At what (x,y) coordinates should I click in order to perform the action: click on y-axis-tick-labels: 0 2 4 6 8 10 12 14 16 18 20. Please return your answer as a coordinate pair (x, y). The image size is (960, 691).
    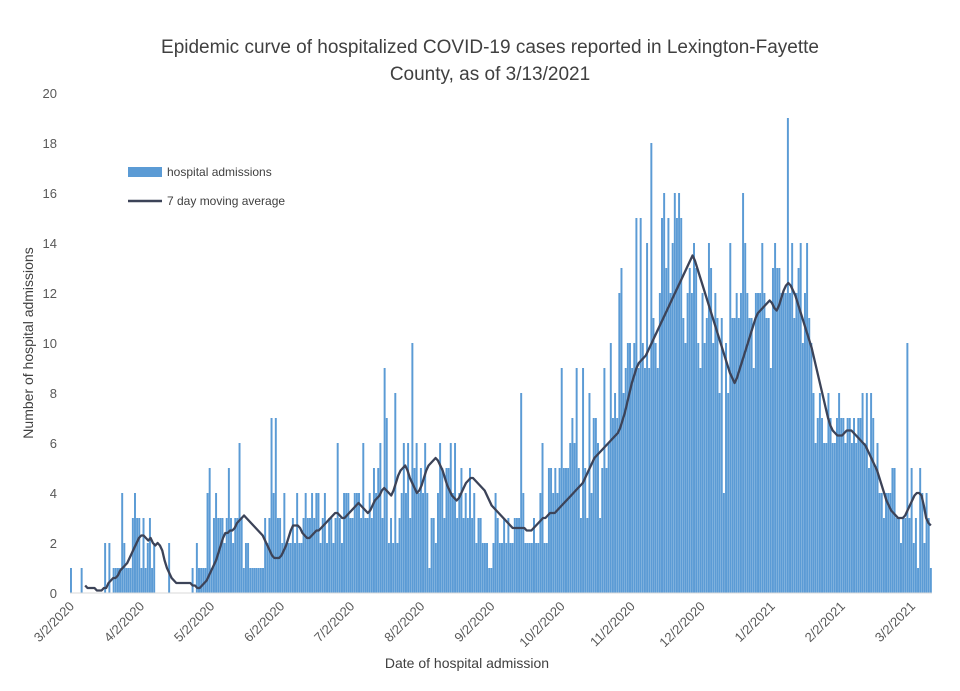
    Looking at the image, I should click on (50, 343).